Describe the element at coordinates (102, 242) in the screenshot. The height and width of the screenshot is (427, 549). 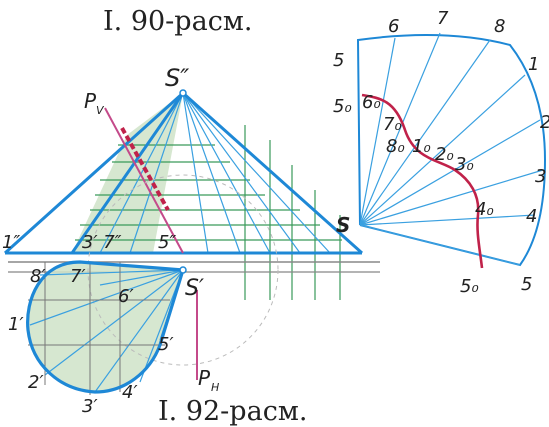
I see `label-front-3-7: 3′ 7″` at that location.